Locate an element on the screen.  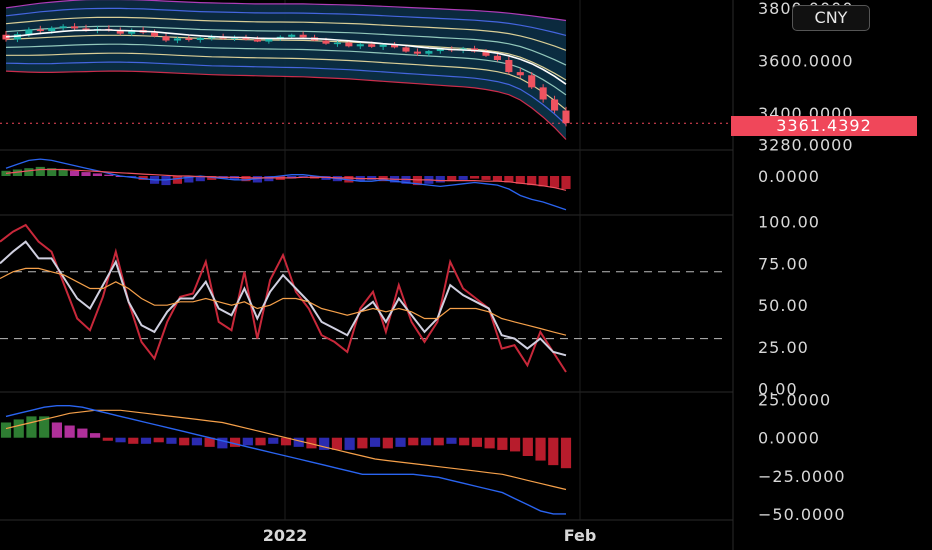
osc-line-a is located at coordinates (286, 184).